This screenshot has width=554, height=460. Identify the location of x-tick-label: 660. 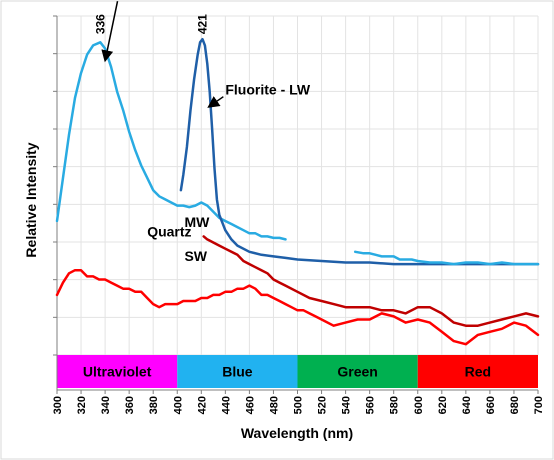
(491, 405).